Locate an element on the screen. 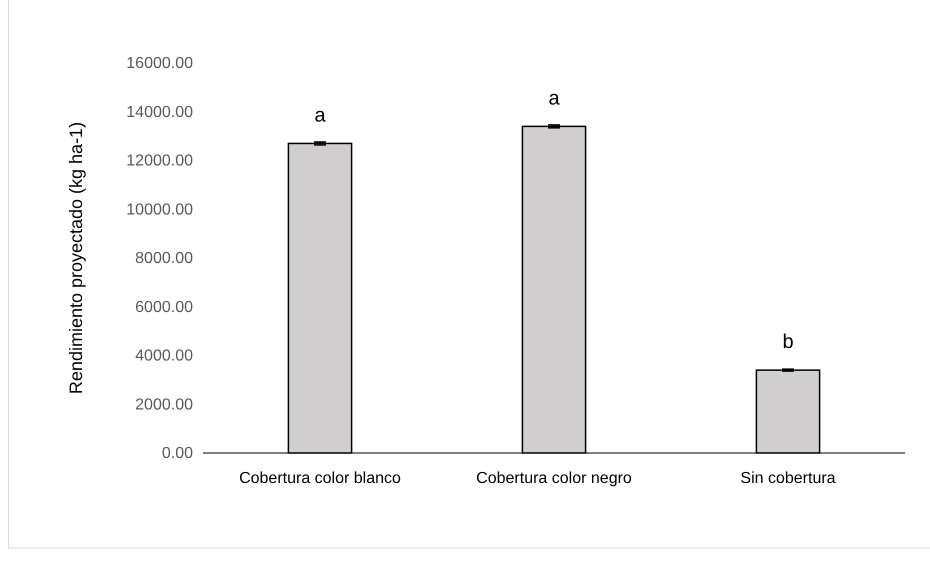 Image resolution: width=930 pixels, height=562 pixels. y-tick-label: 4000.00 is located at coordinates (164, 356).